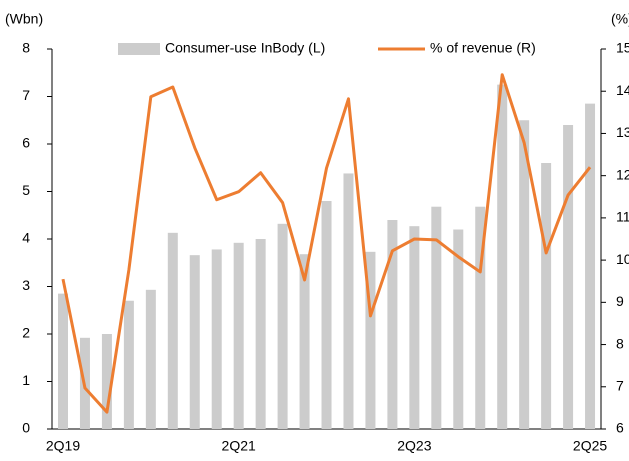 This screenshot has height=461, width=629. Describe the element at coordinates (245, 48) in the screenshot. I see `legend-label: Consumer-use InBody (L)` at that location.